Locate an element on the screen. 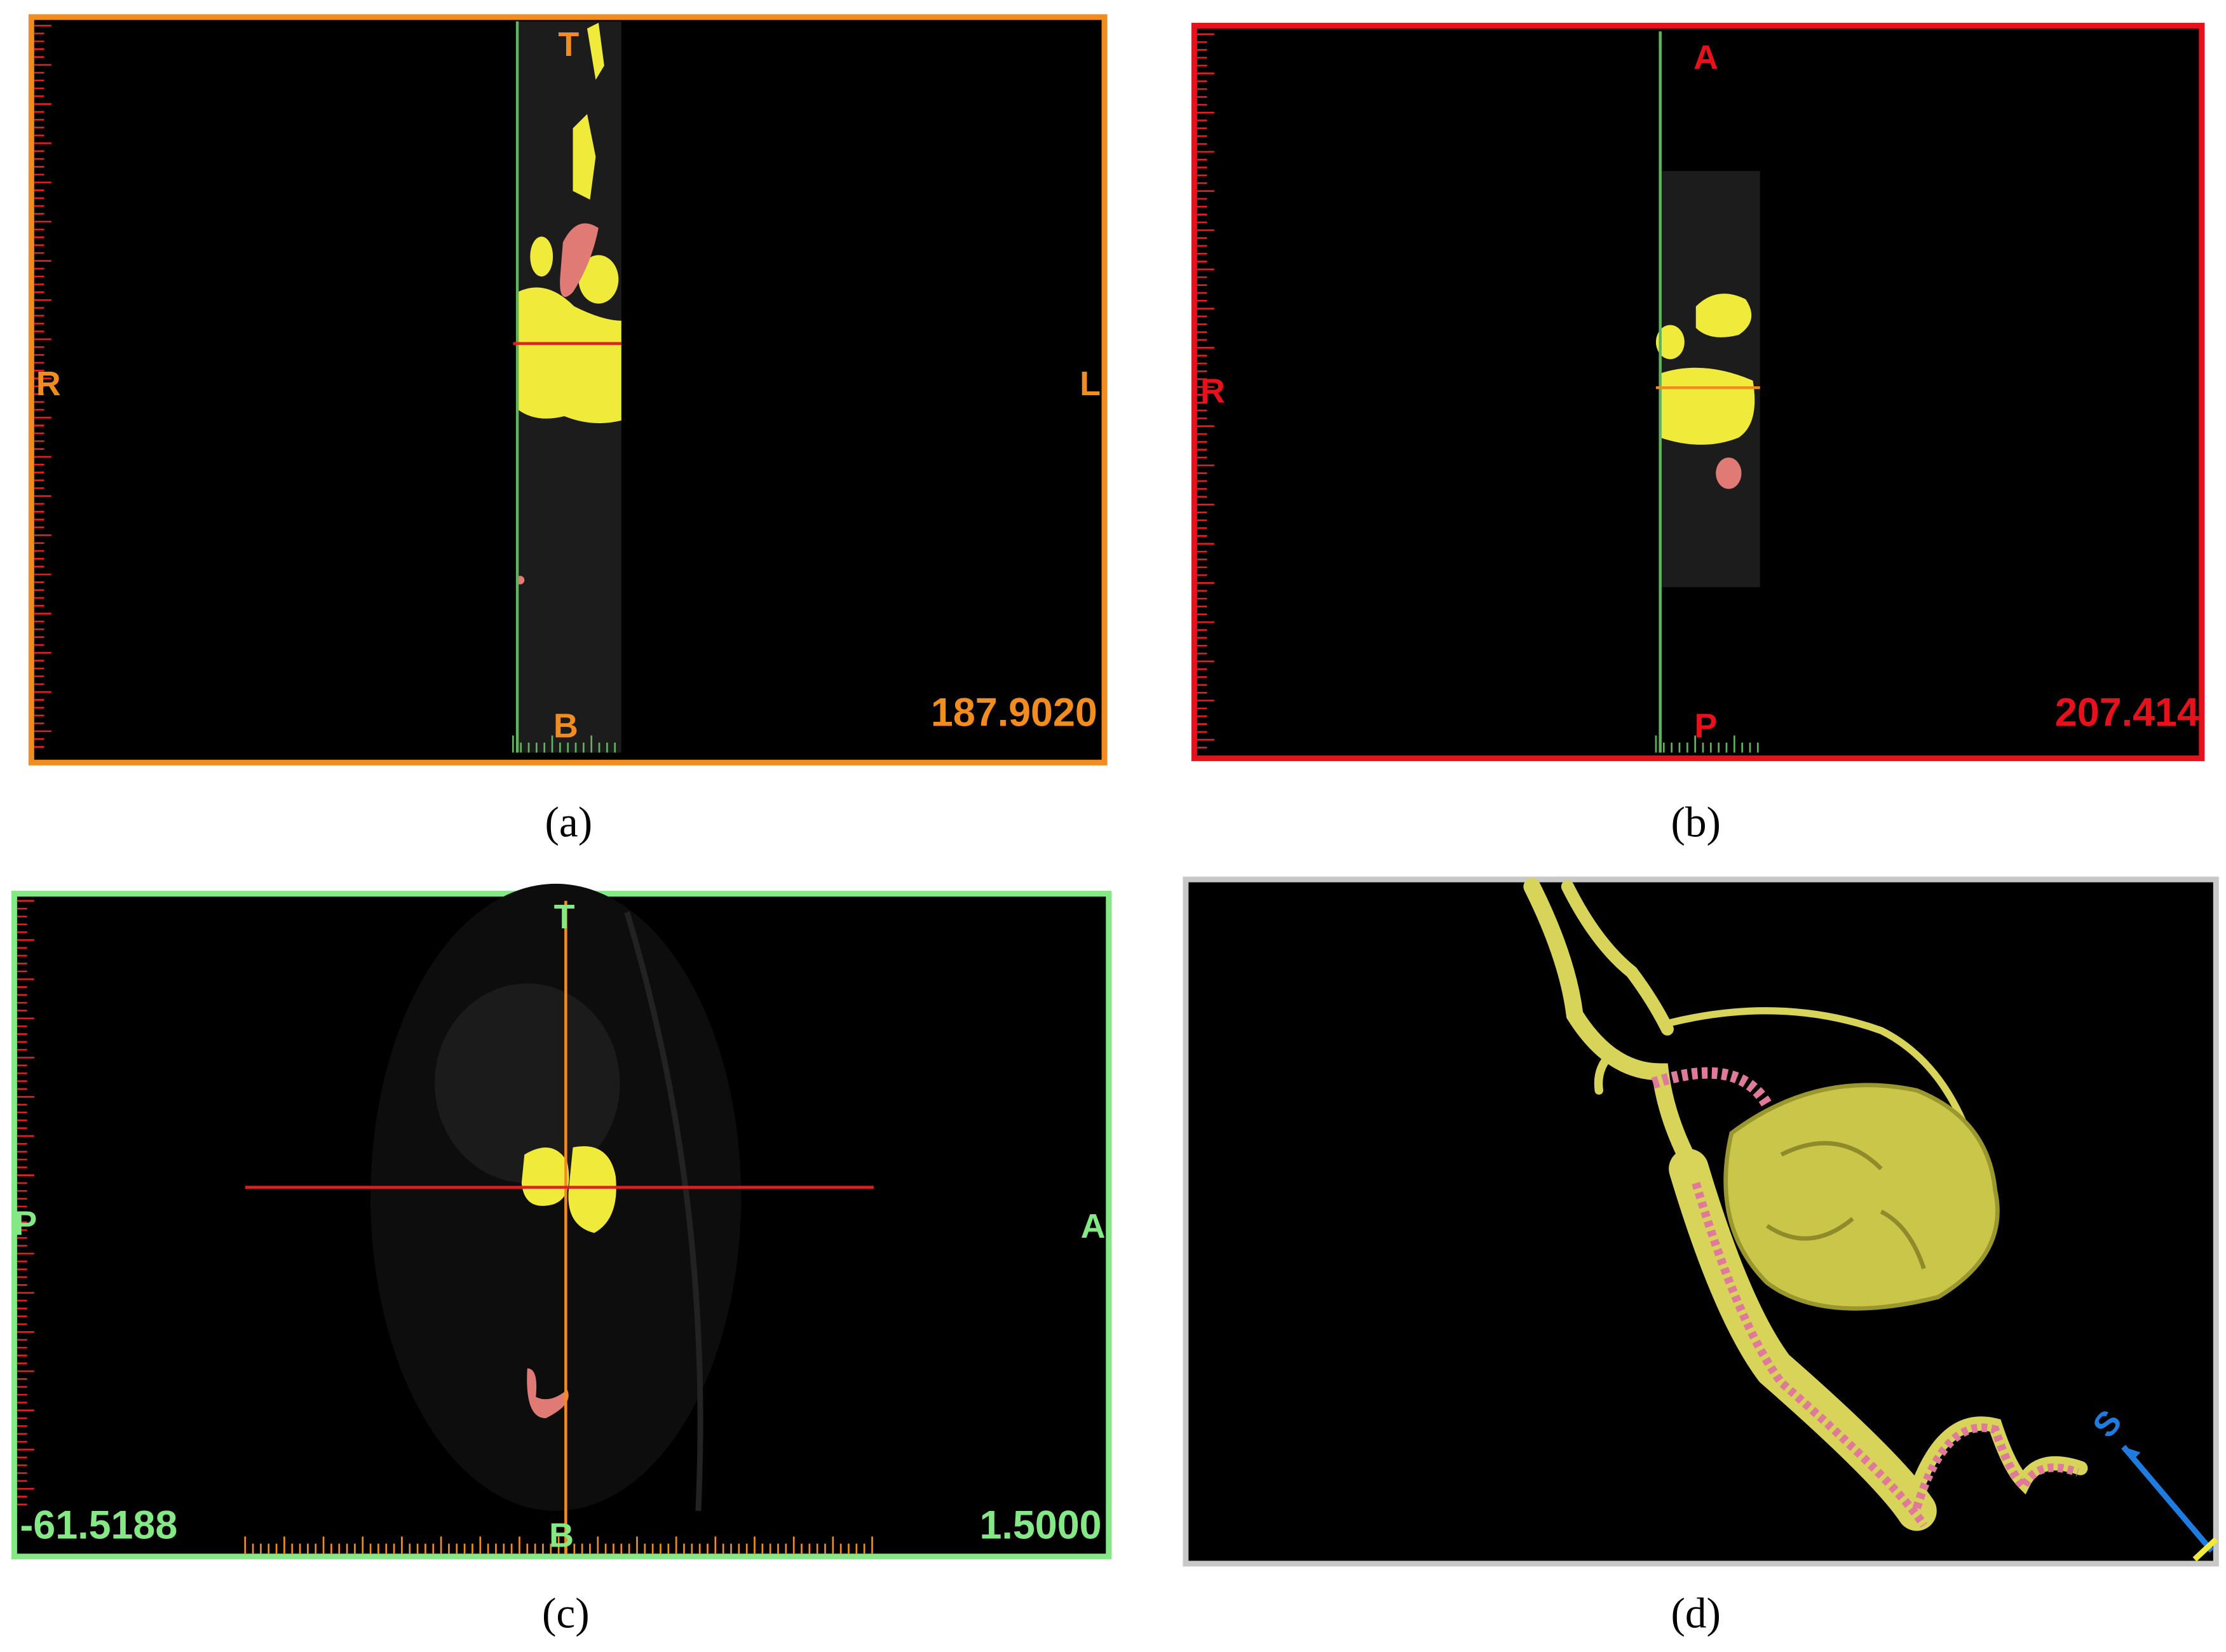 This screenshot has width=2226, height=1652. orientation-label: L is located at coordinates (1090, 384).